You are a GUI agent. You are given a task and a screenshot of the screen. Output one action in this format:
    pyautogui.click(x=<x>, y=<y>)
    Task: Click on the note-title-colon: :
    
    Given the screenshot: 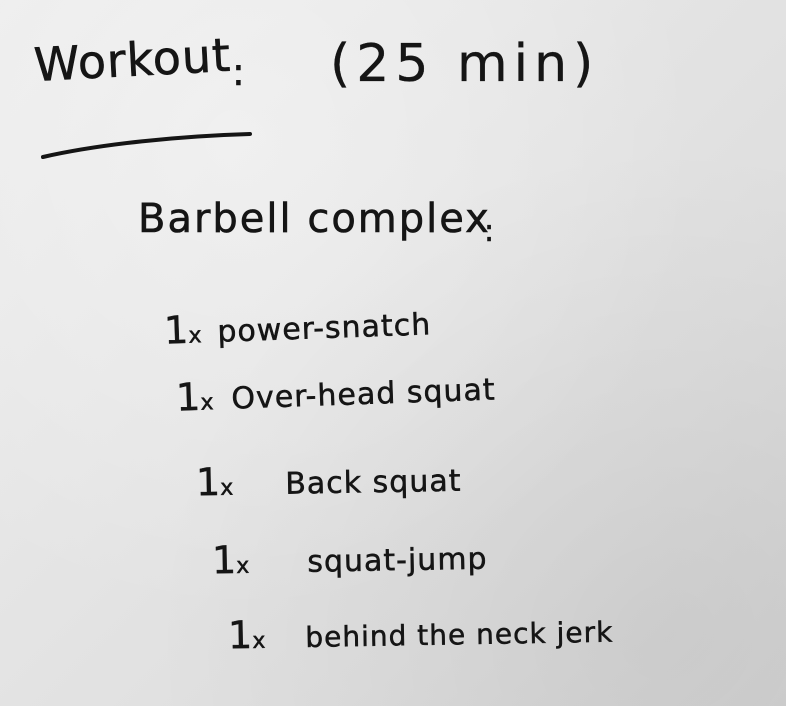 What is the action you would take?
    pyautogui.click(x=239, y=72)
    